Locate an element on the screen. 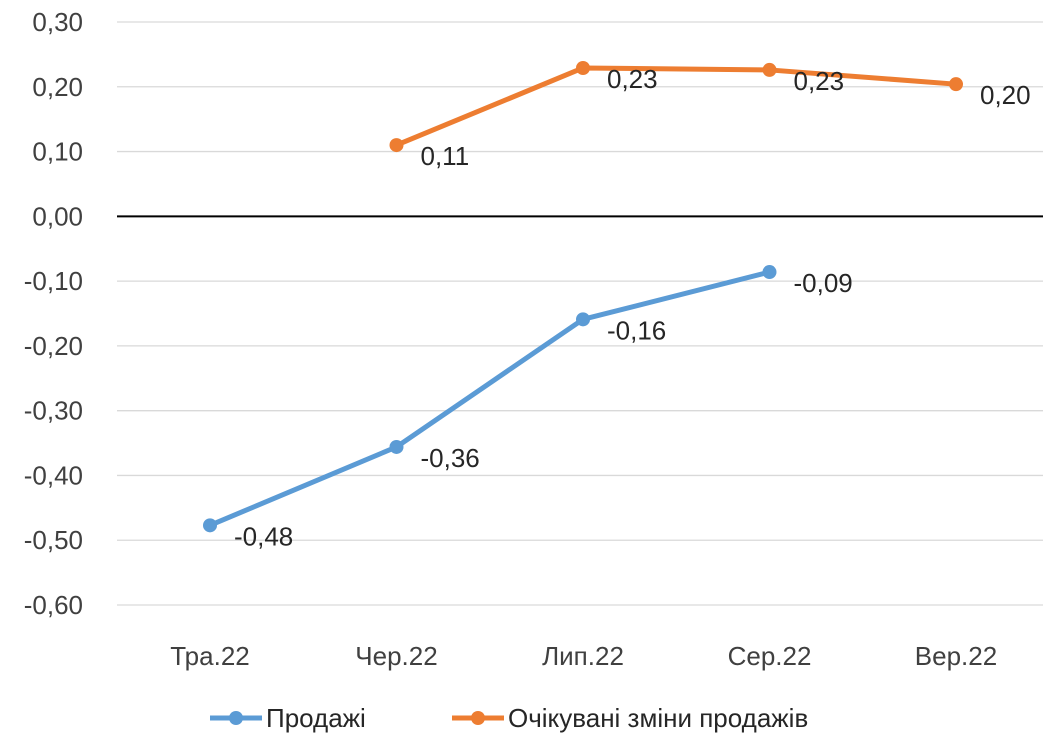  y-tick-label: 0,30 is located at coordinates (57, 22).